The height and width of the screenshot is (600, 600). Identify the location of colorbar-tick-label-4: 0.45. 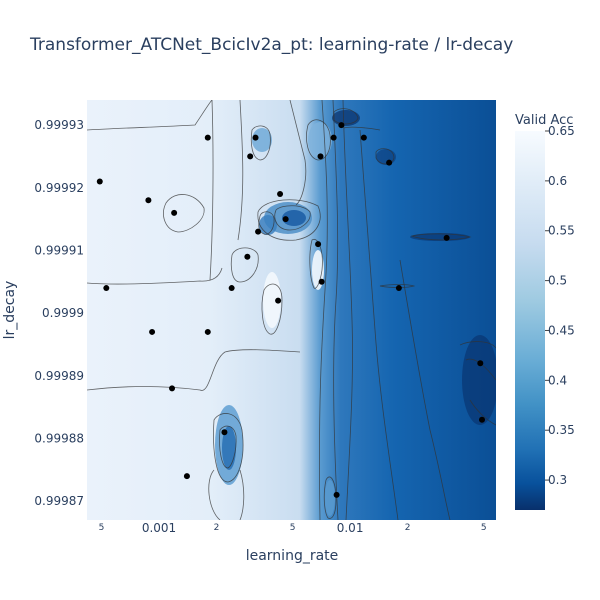
(561, 330).